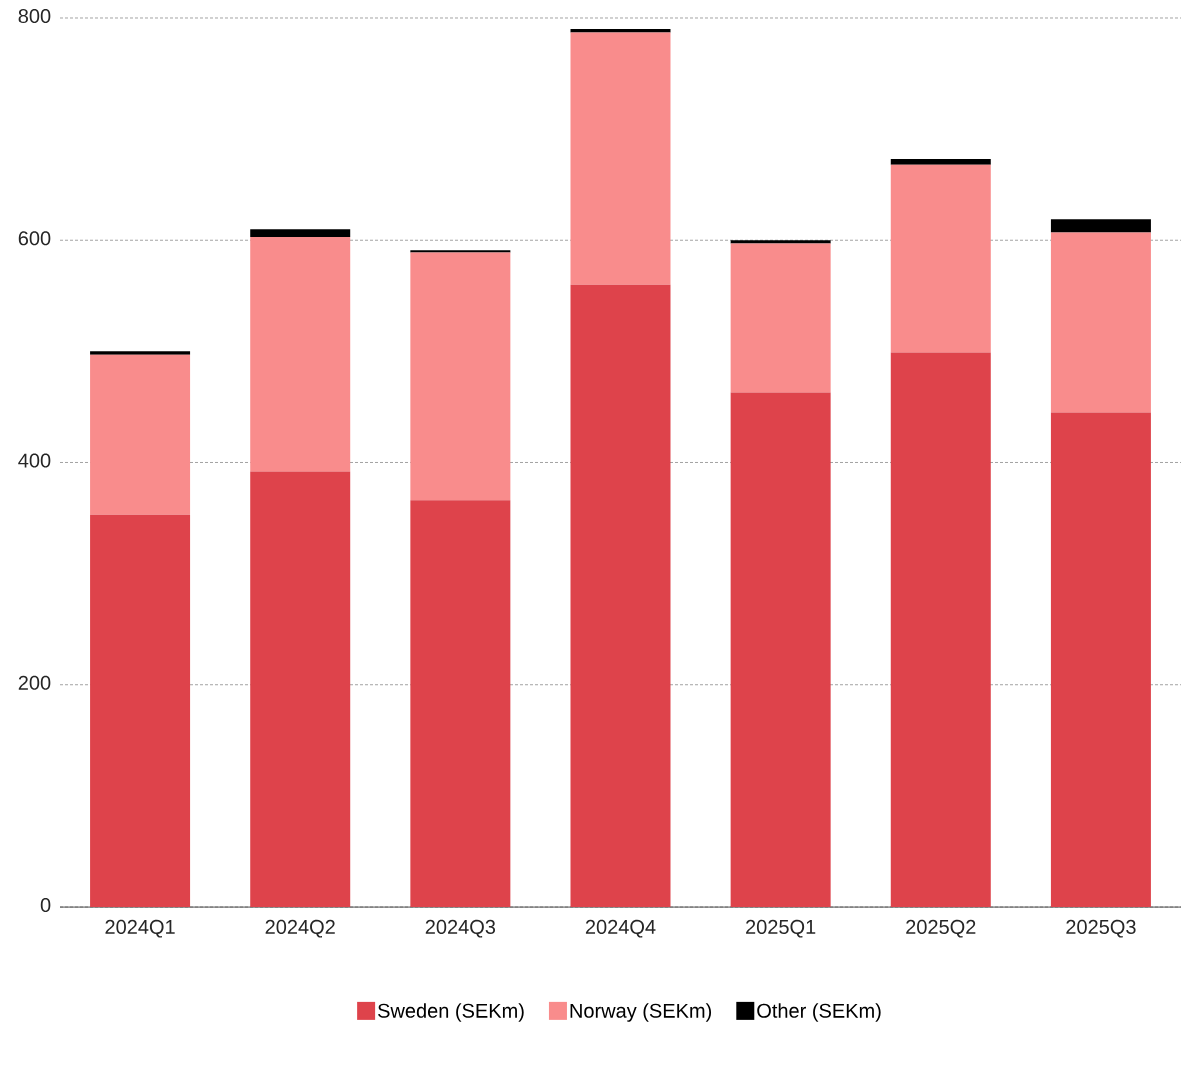 Image resolution: width=1181 pixels, height=1084 pixels. Describe the element at coordinates (641, 1012) in the screenshot. I see `legend-label: Norway (SEKm)` at that location.